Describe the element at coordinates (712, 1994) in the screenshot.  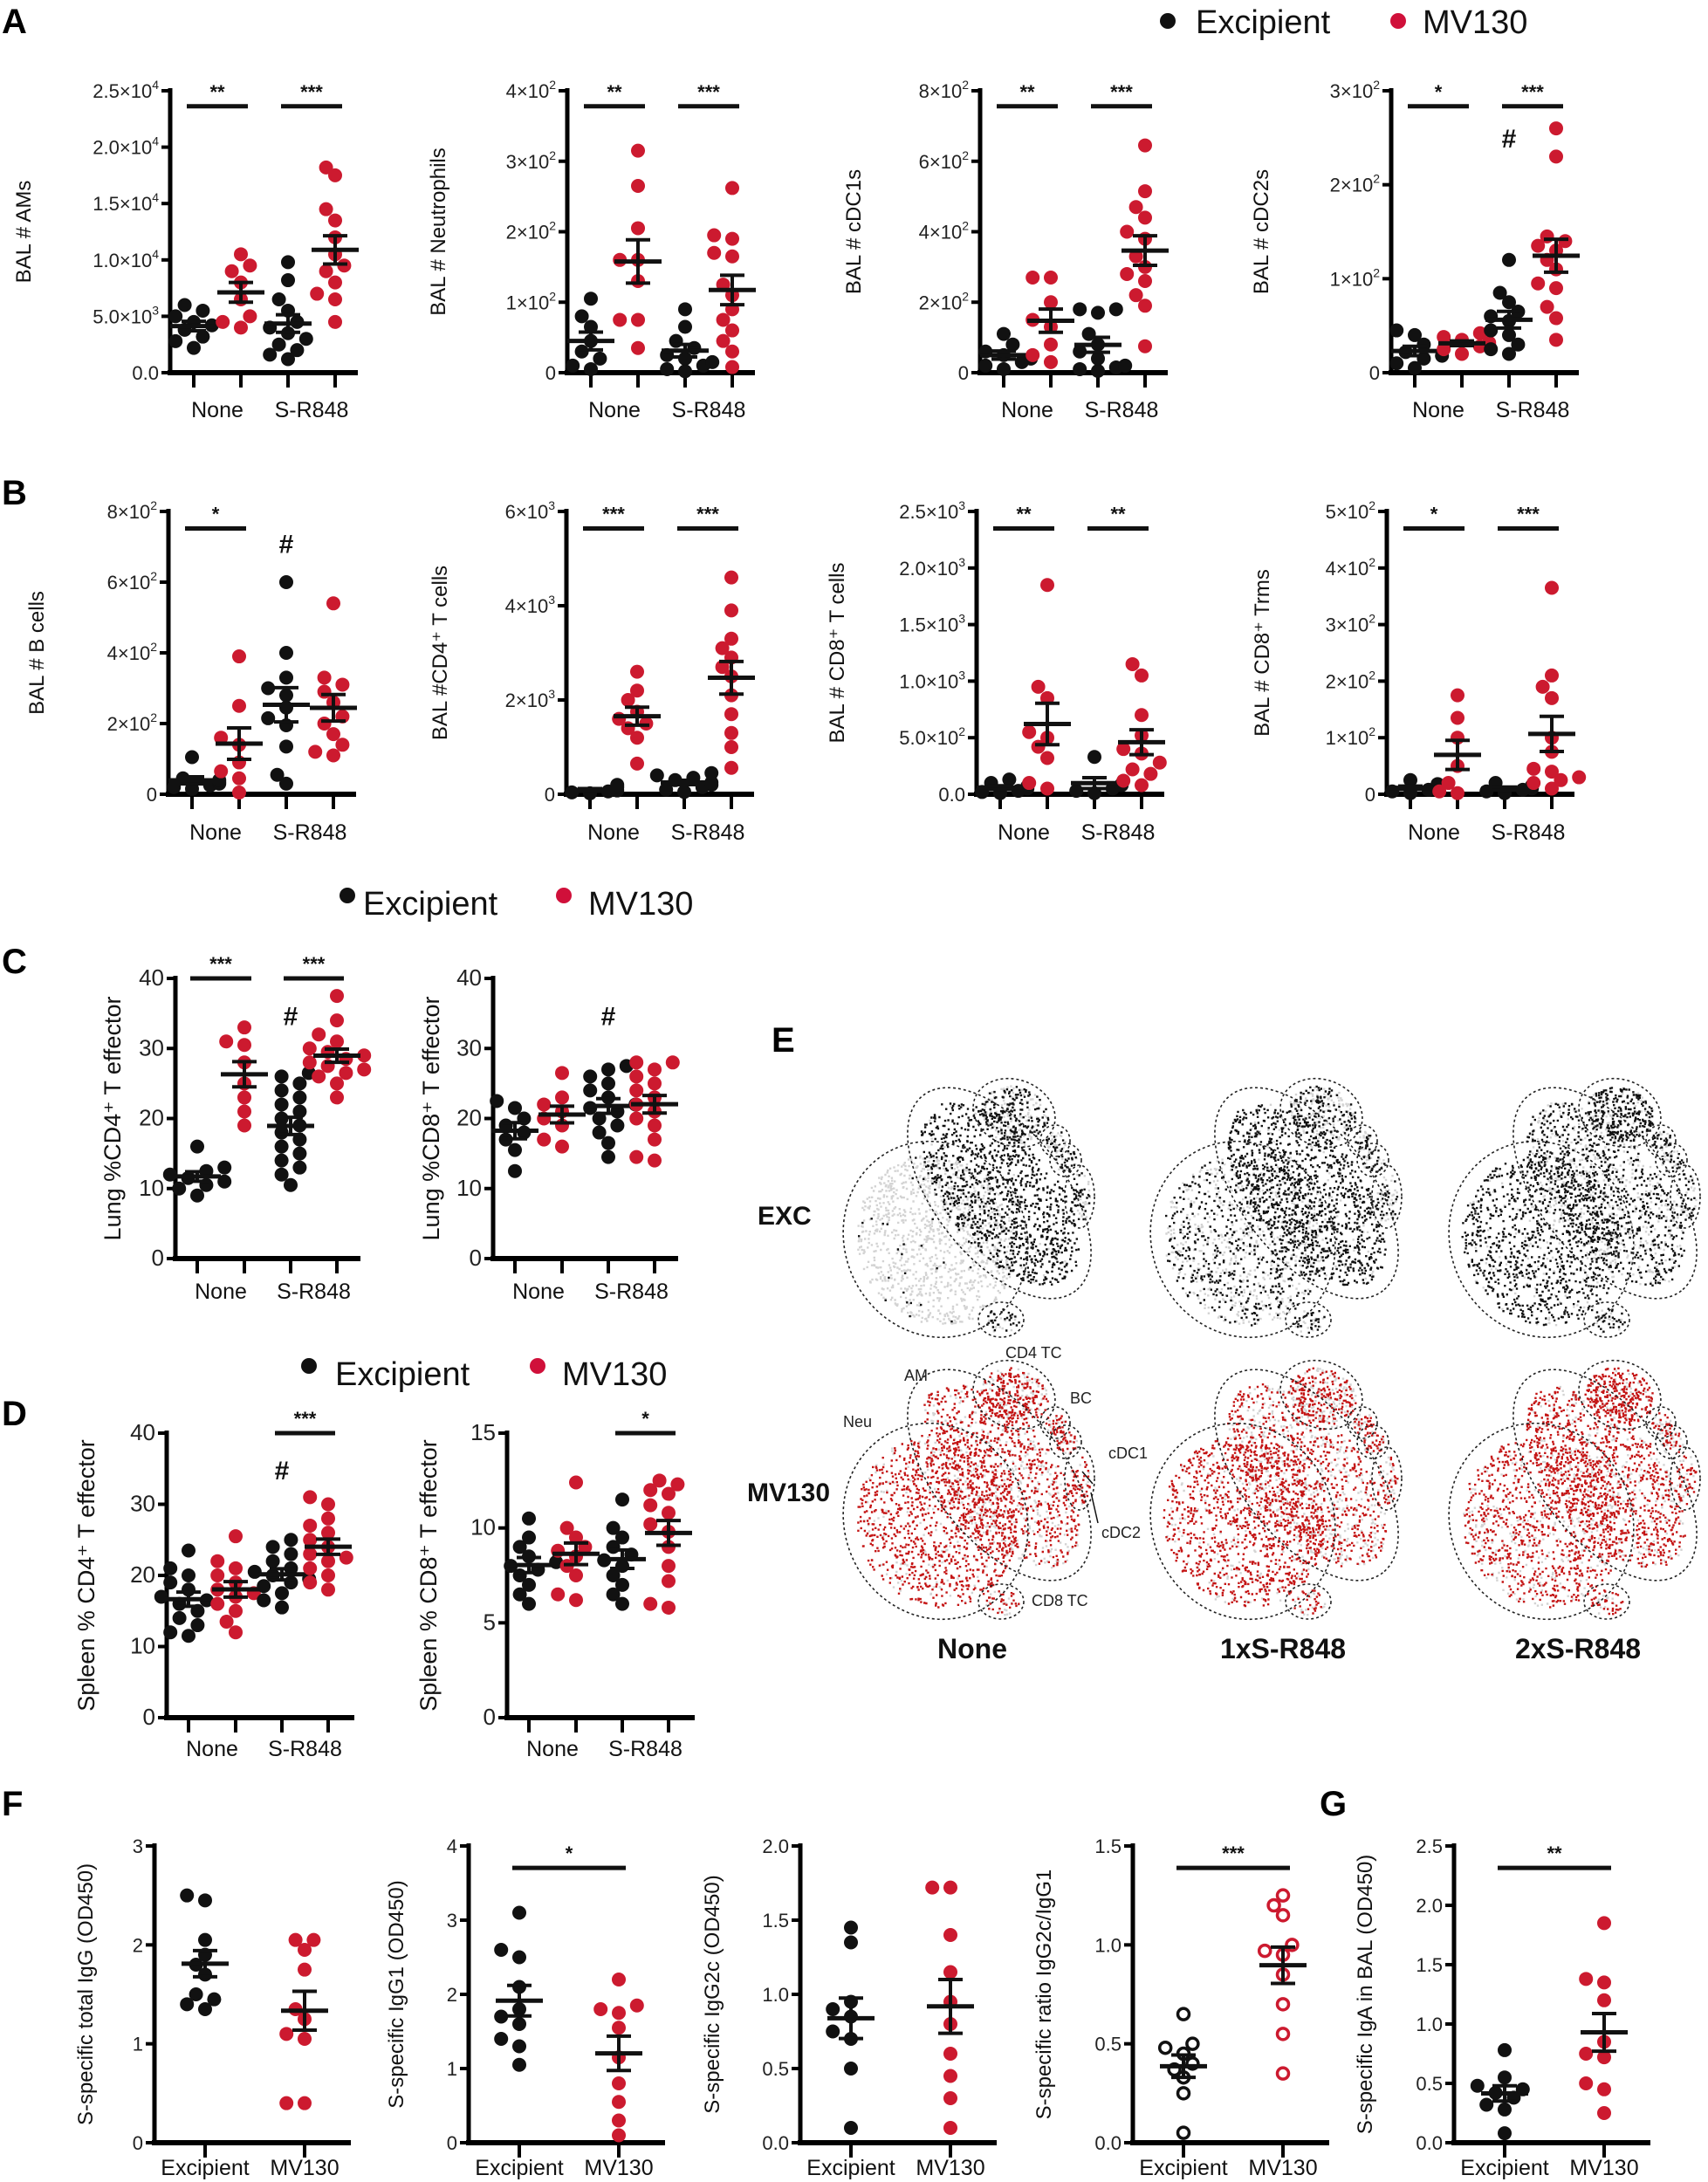
I see `y-axis-label: S-specific IgG2c (OD450)` at that location.